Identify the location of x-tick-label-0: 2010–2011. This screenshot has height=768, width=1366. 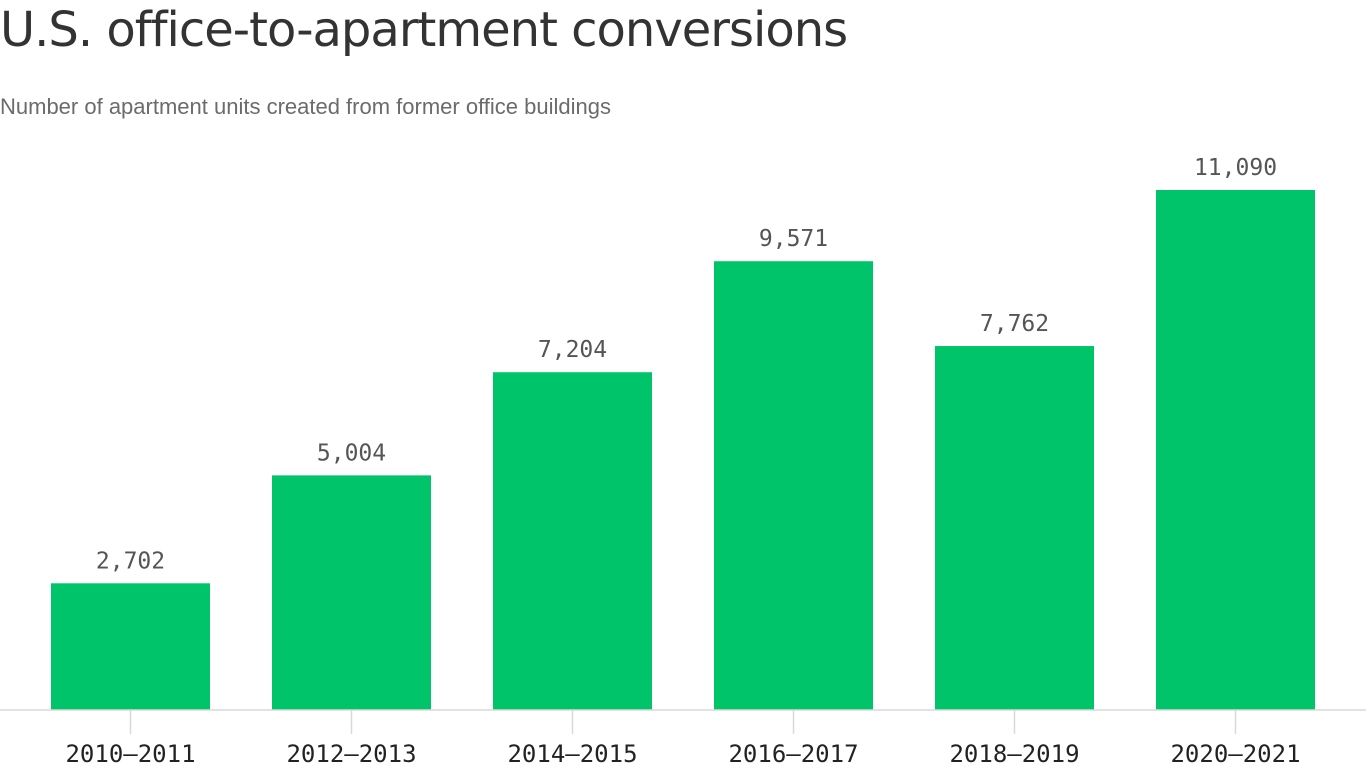
(130, 754).